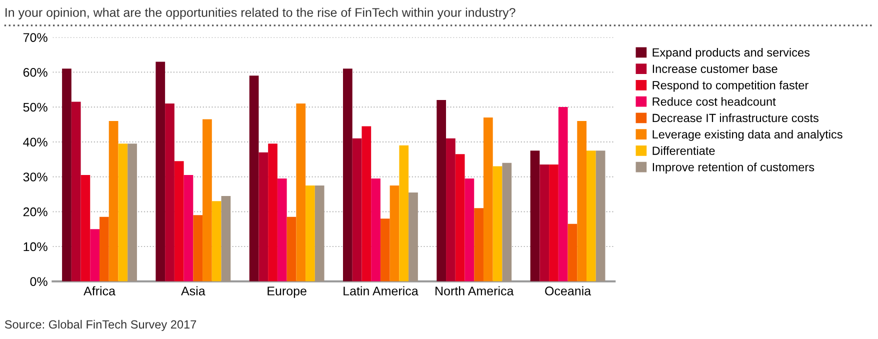  Describe the element at coordinates (35, 107) in the screenshot. I see `y-tick-label: 50%` at that location.